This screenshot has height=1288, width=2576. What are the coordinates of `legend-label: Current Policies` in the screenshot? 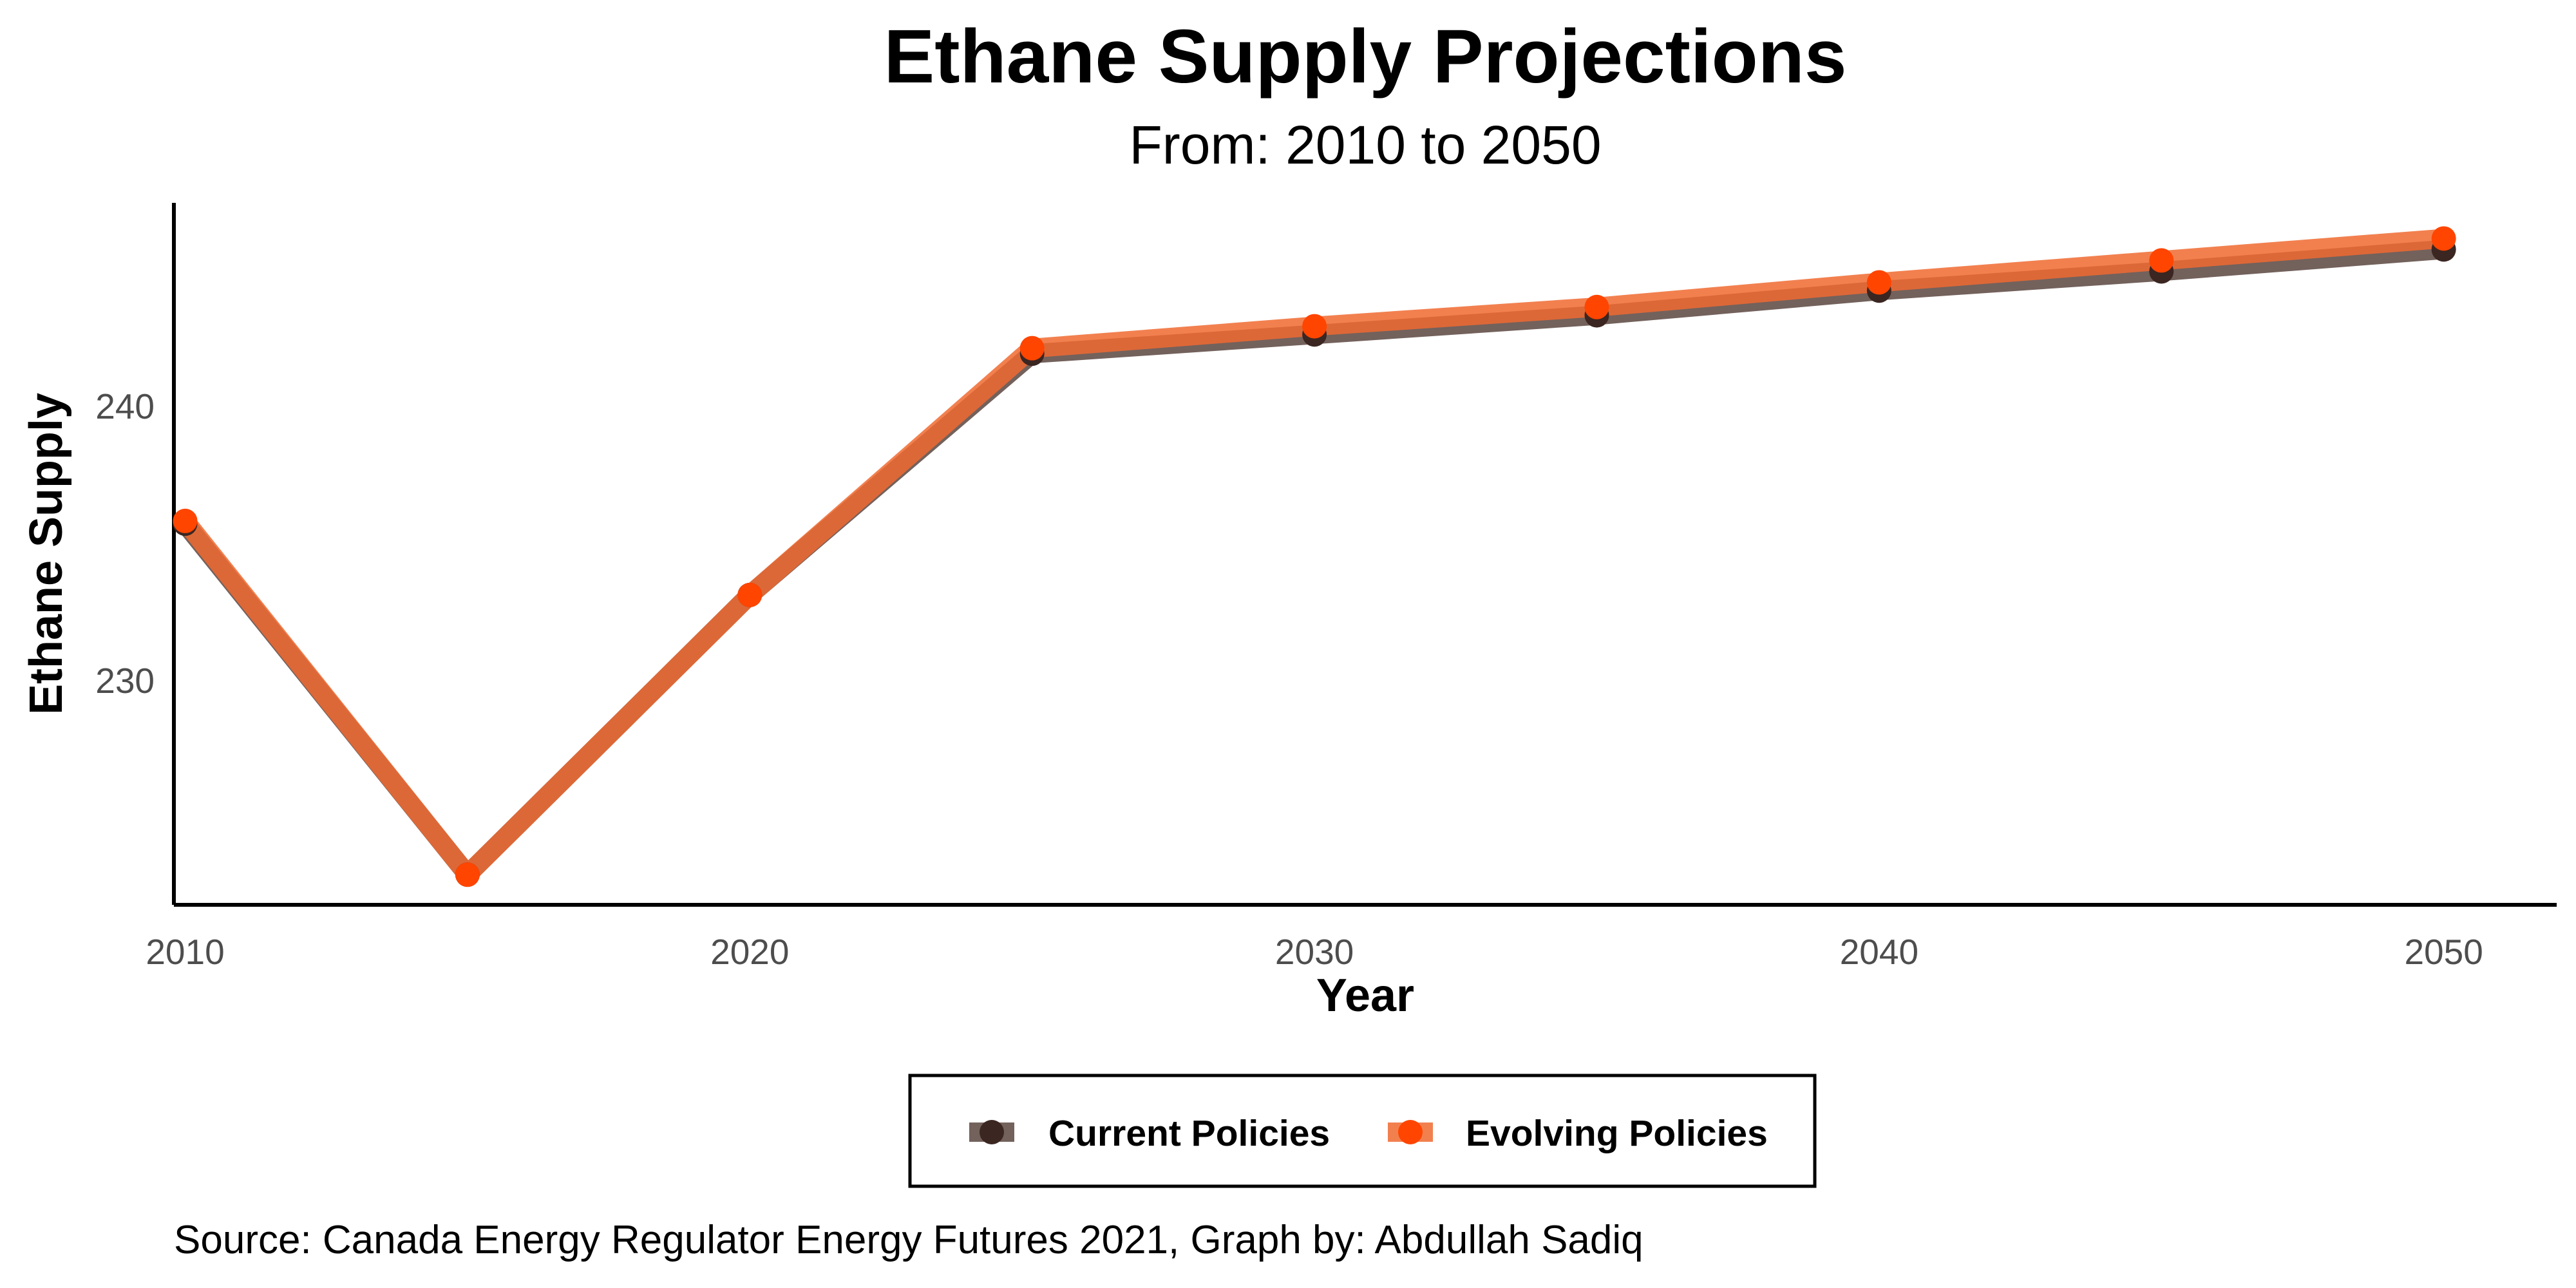 It's located at (1189, 1133).